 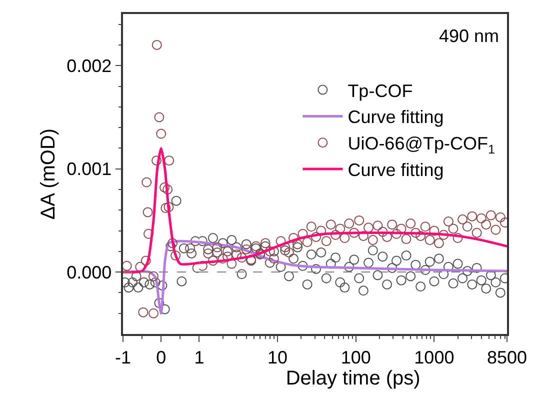 What do you see at coordinates (89, 272) in the screenshot?
I see `y-tick-label: 0.000` at bounding box center [89, 272].